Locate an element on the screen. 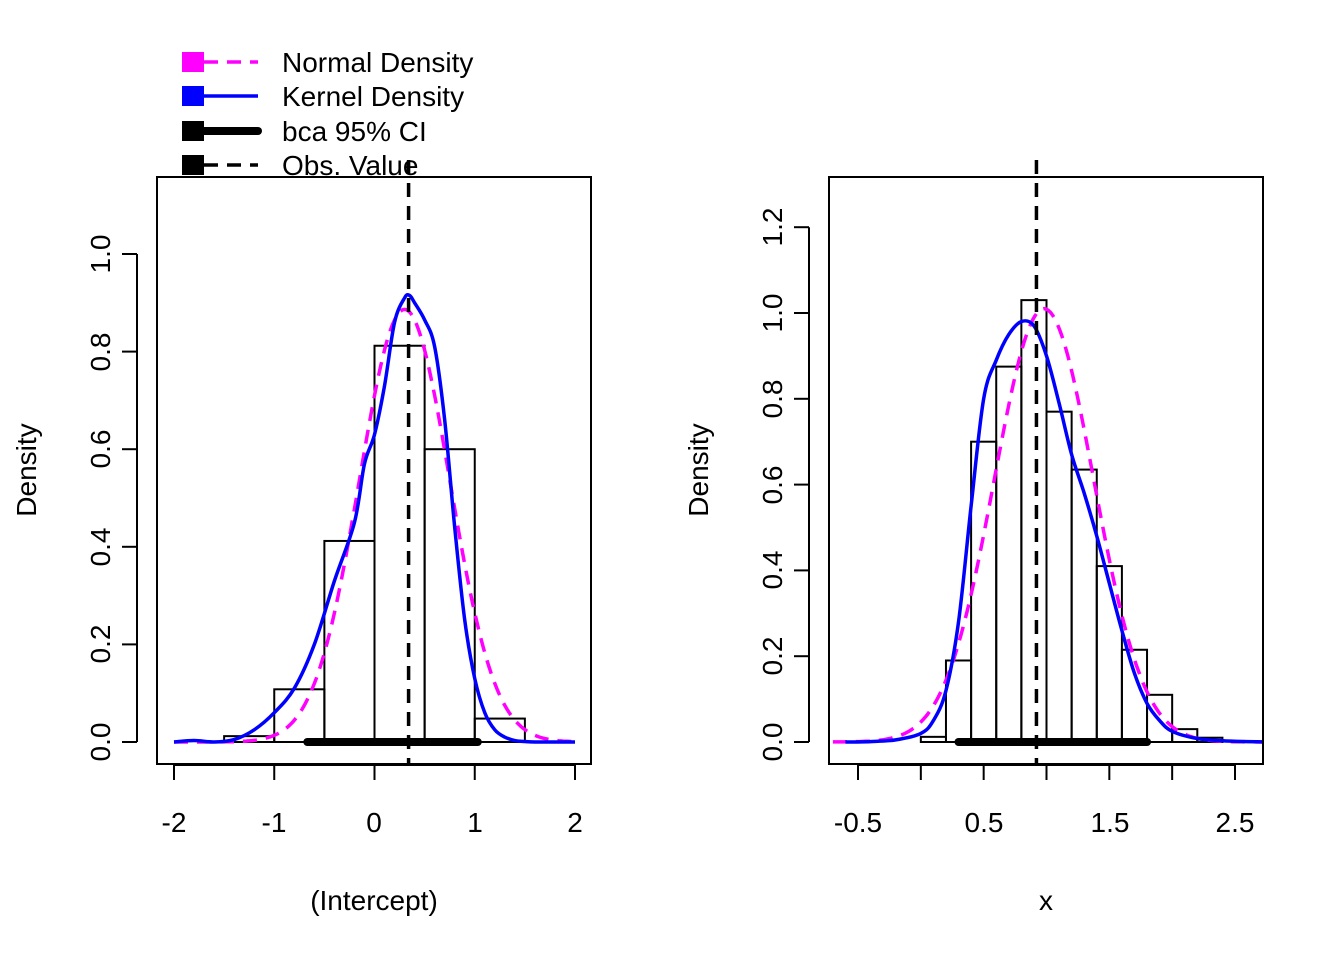 The height and width of the screenshot is (960, 1344). legend-label: bca 95% CI is located at coordinates (354, 131).